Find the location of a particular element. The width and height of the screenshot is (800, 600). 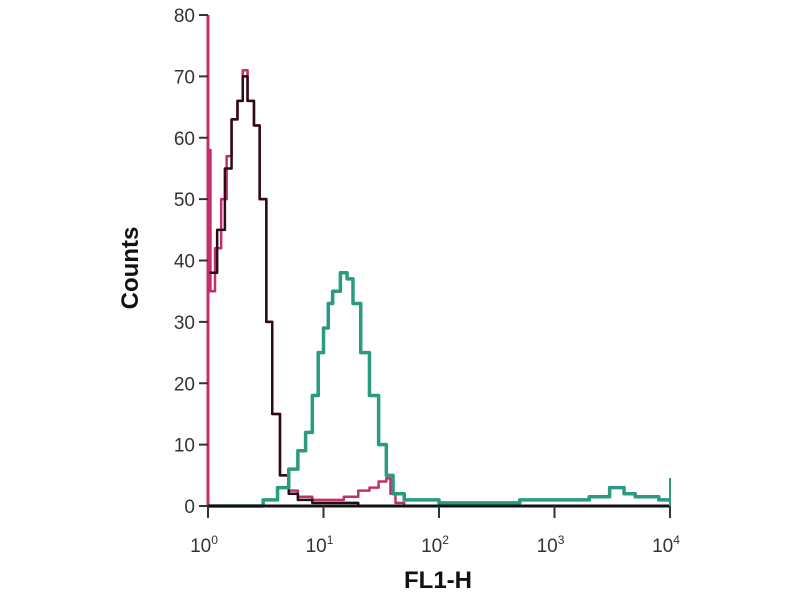

y-tick-label: 20 is located at coordinates (184, 384).